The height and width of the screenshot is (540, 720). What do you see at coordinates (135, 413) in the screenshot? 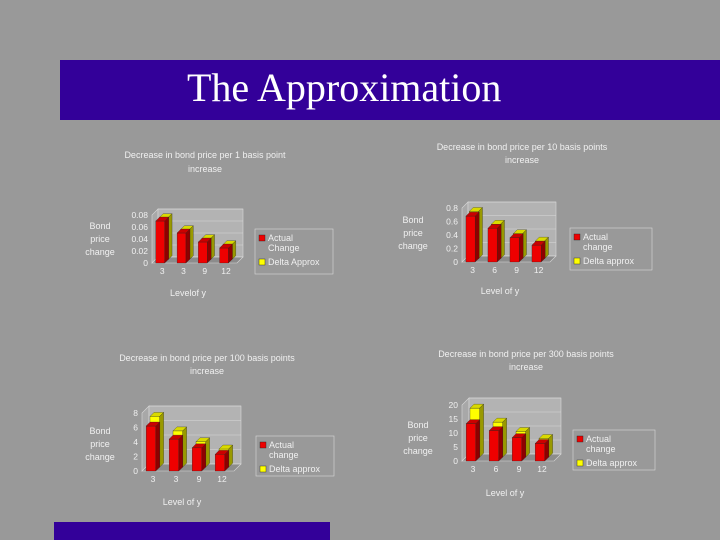
I see `y-tick-label: 8` at bounding box center [135, 413].